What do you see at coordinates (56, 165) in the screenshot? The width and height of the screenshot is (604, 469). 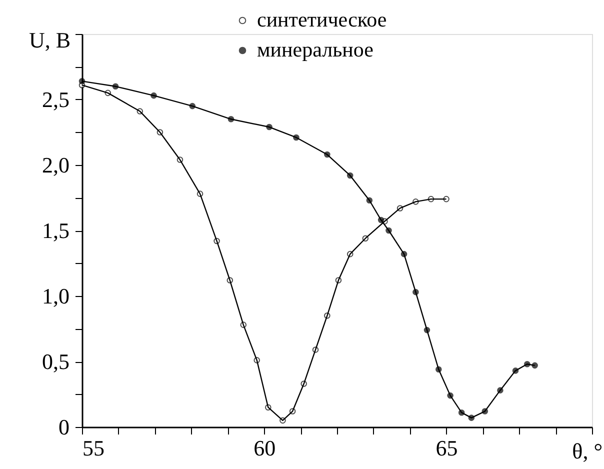 I see `y-tick-label: 2,0` at bounding box center [56, 165].